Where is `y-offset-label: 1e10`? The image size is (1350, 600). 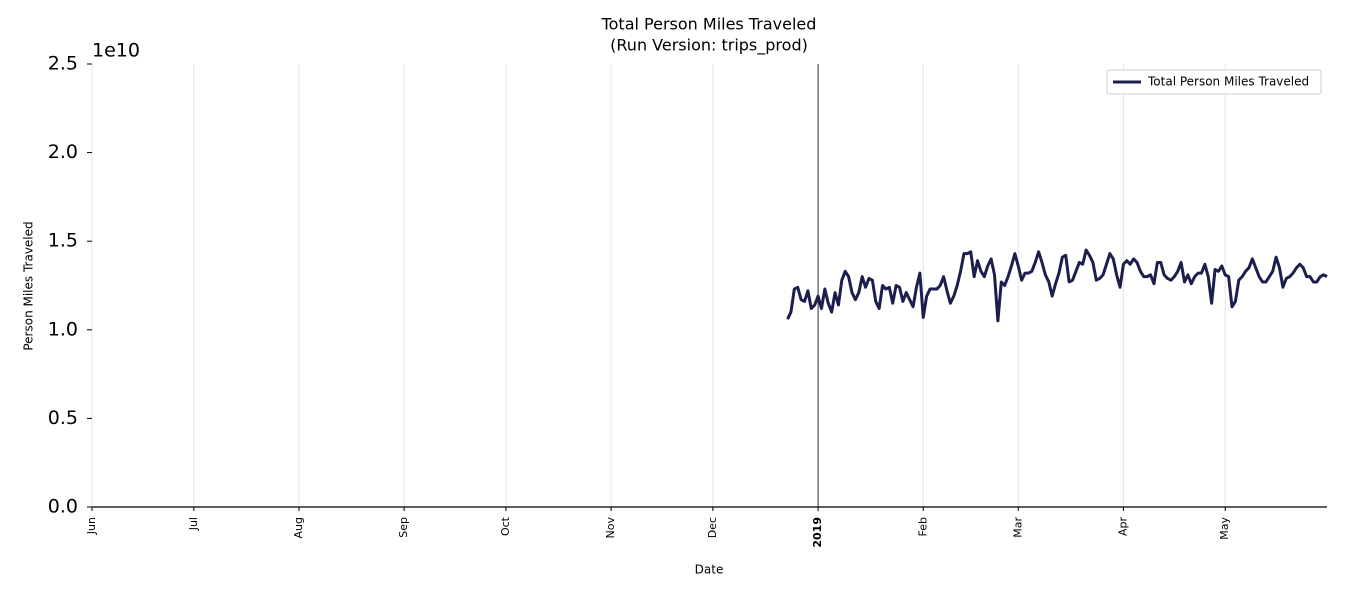 y-offset-label: 1e10 is located at coordinates (116, 51).